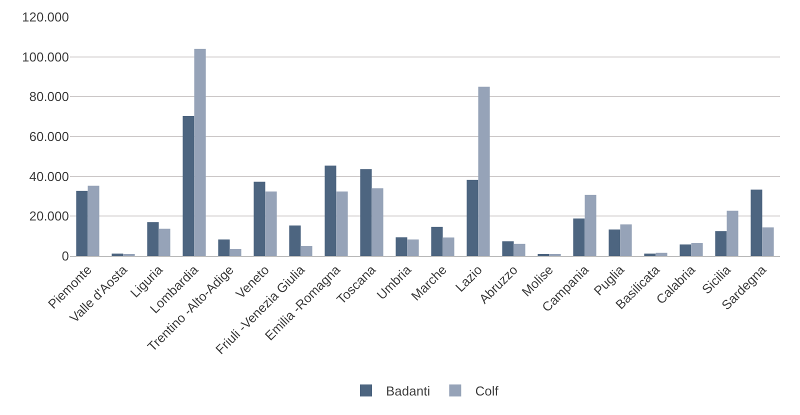 The image size is (800, 415). What do you see at coordinates (487, 391) in the screenshot?
I see `legend-label: Colf` at bounding box center [487, 391].